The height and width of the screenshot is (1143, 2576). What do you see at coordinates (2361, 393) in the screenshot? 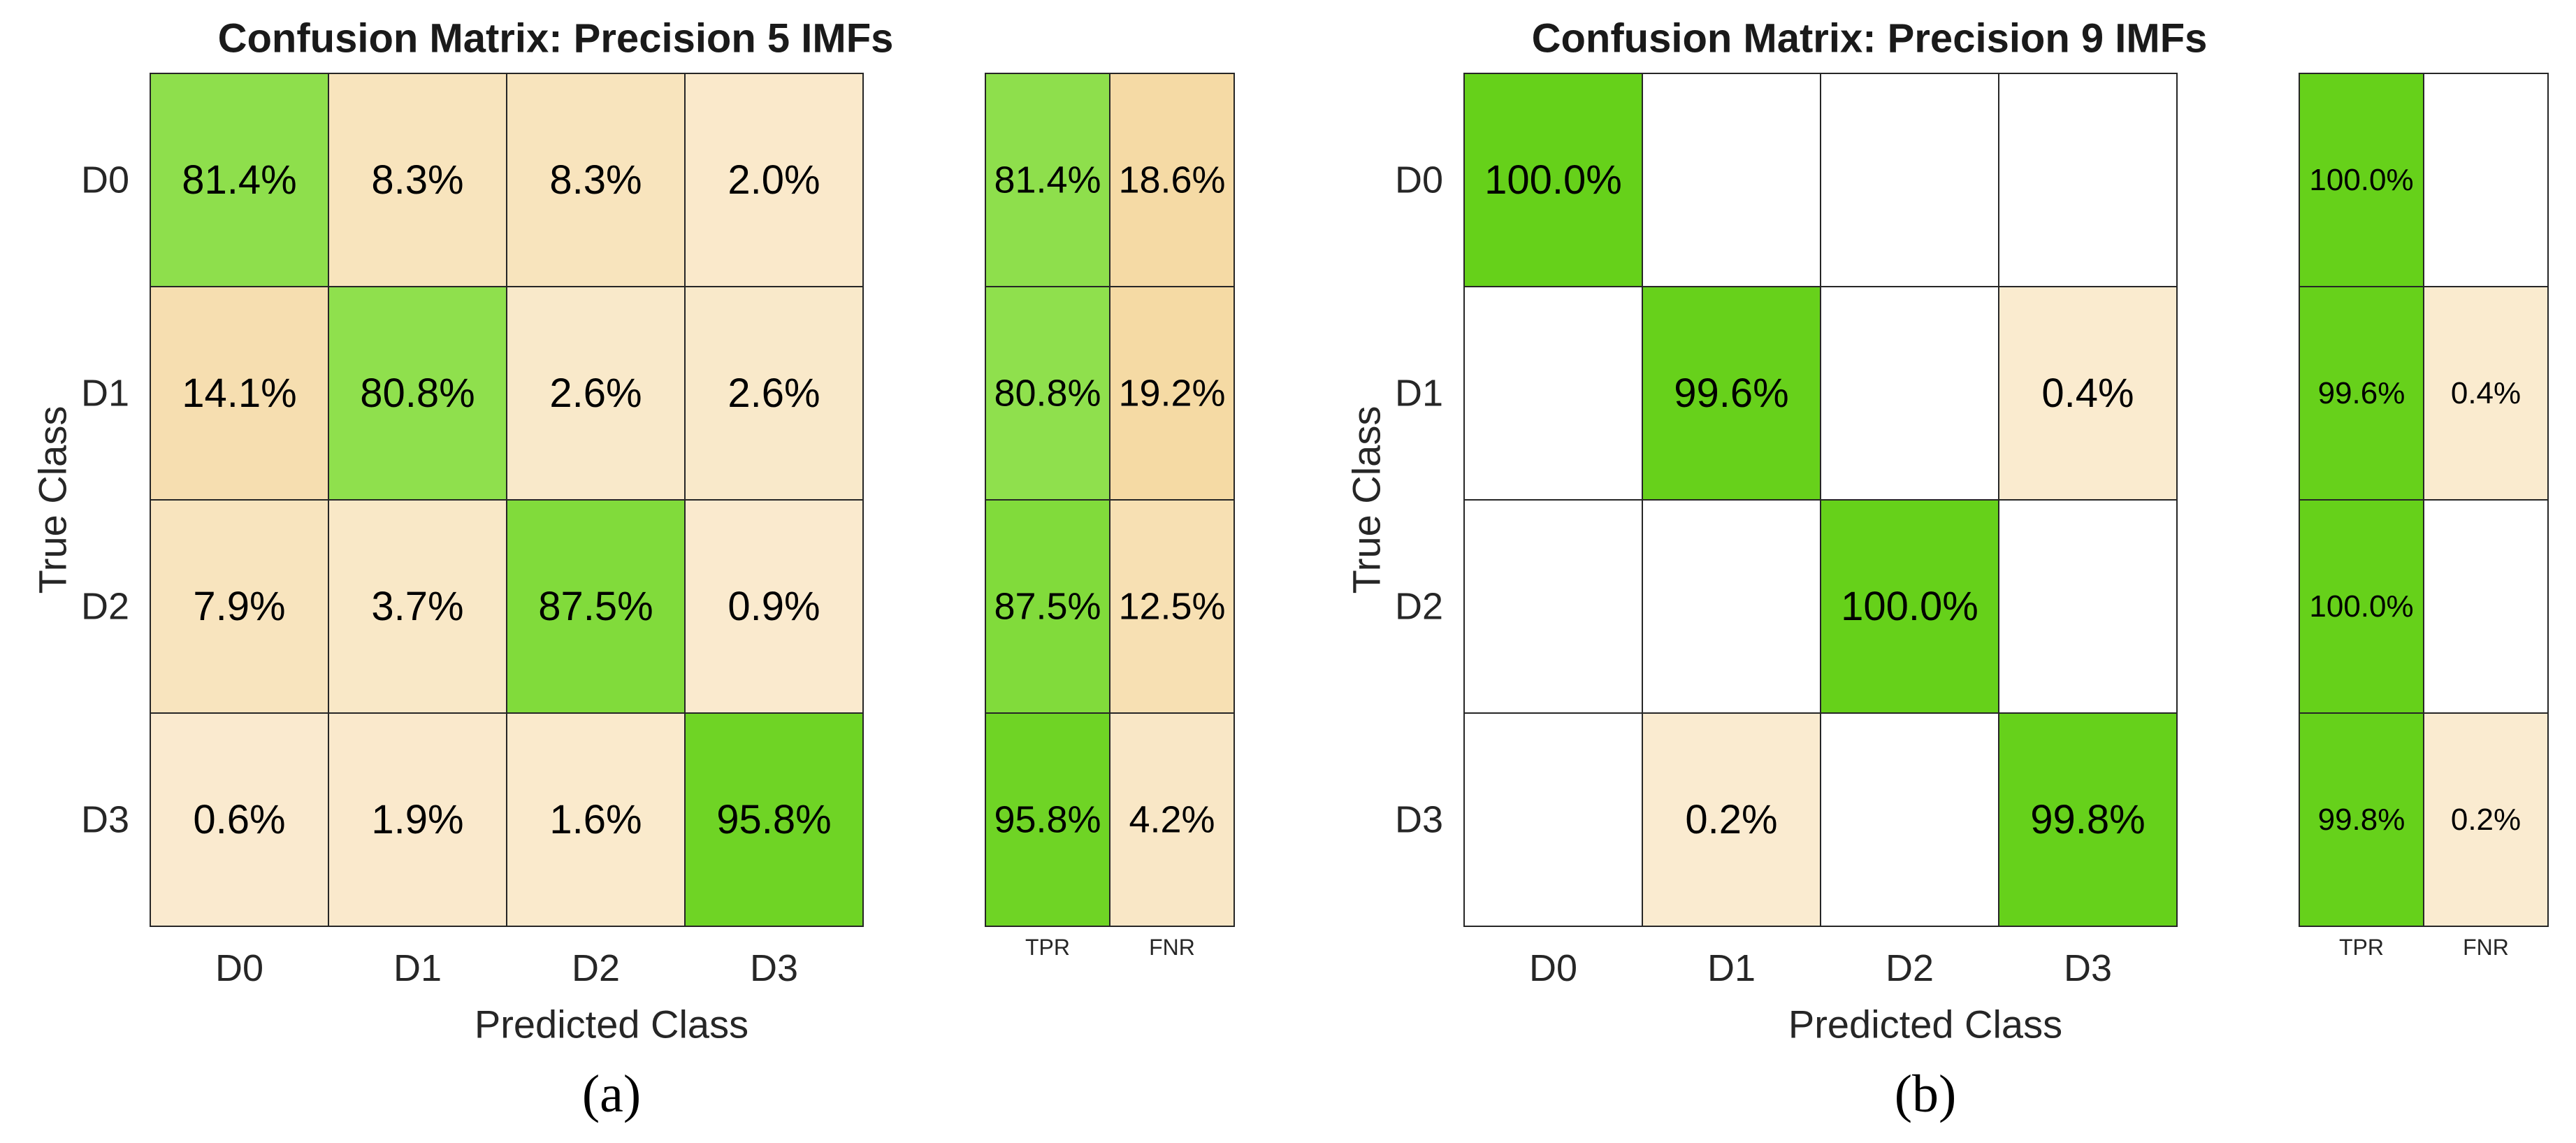
I see `tpr-value: 99.6%` at bounding box center [2361, 393].